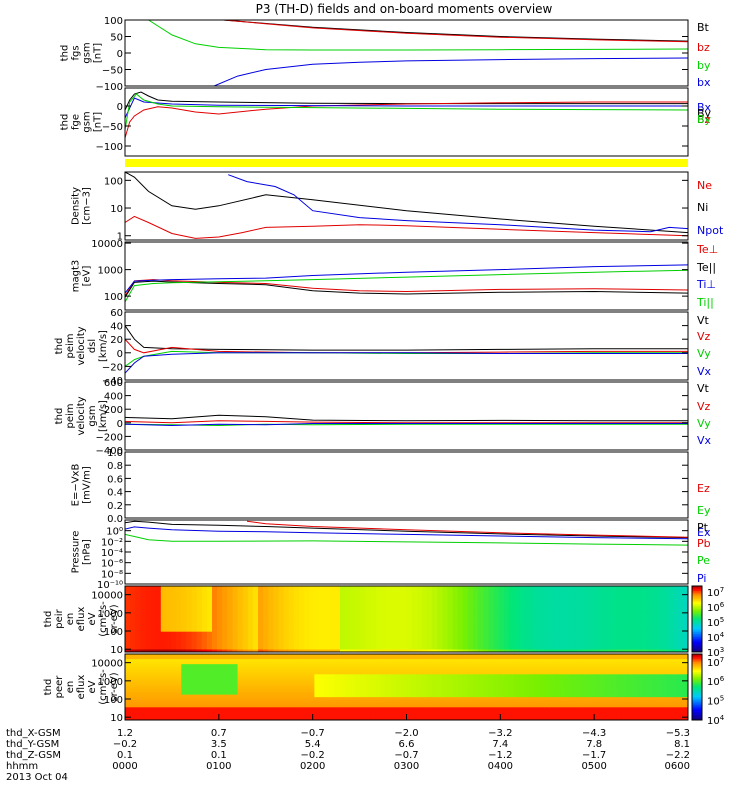 The image size is (750, 800). Describe the element at coordinates (704, 82) in the screenshot. I see `legend-bx: bx` at that location.